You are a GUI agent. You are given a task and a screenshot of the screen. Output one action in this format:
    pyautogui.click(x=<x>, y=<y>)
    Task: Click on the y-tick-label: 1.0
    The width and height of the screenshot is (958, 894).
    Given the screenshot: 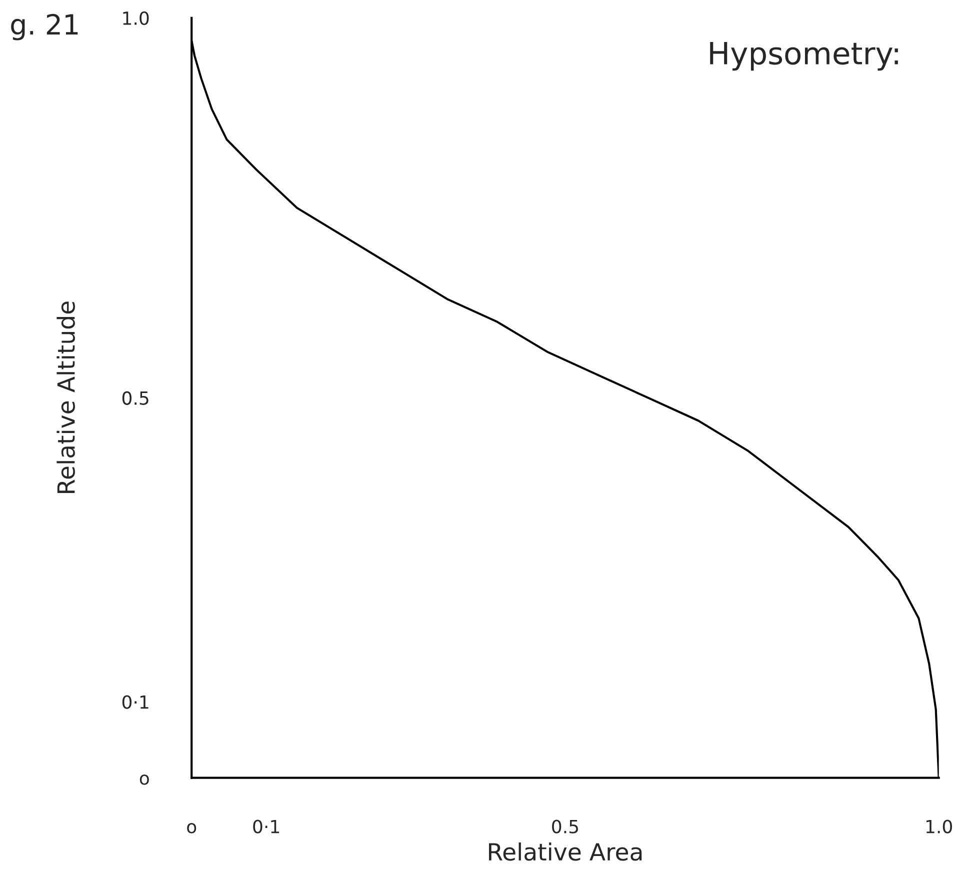 What is the action you would take?
    pyautogui.click(x=136, y=18)
    